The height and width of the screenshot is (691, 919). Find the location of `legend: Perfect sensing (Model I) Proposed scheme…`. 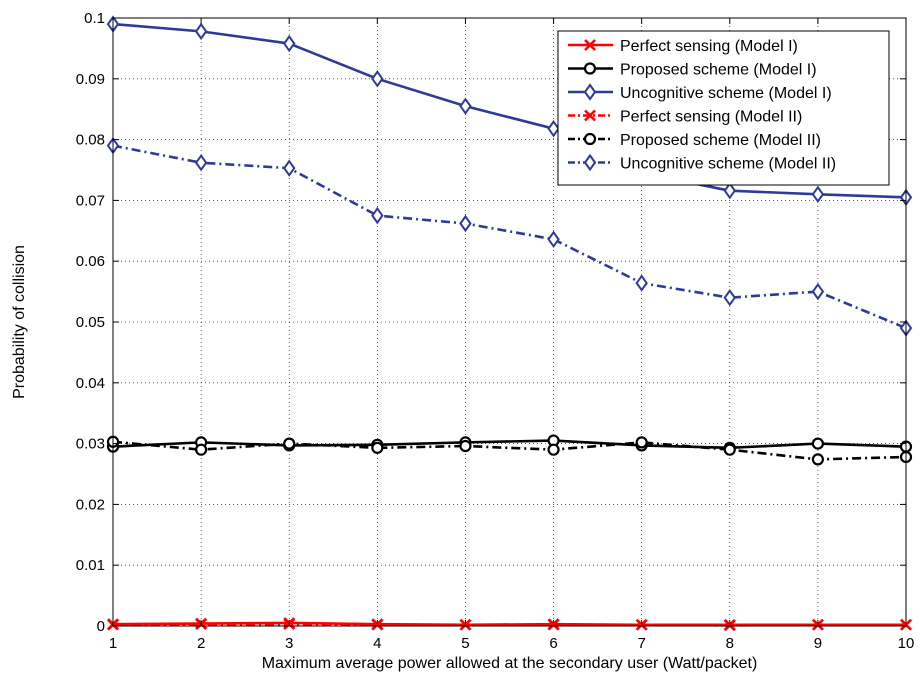

legend: Perfect sensing (Model I) Proposed scheme… is located at coordinates (723, 108).